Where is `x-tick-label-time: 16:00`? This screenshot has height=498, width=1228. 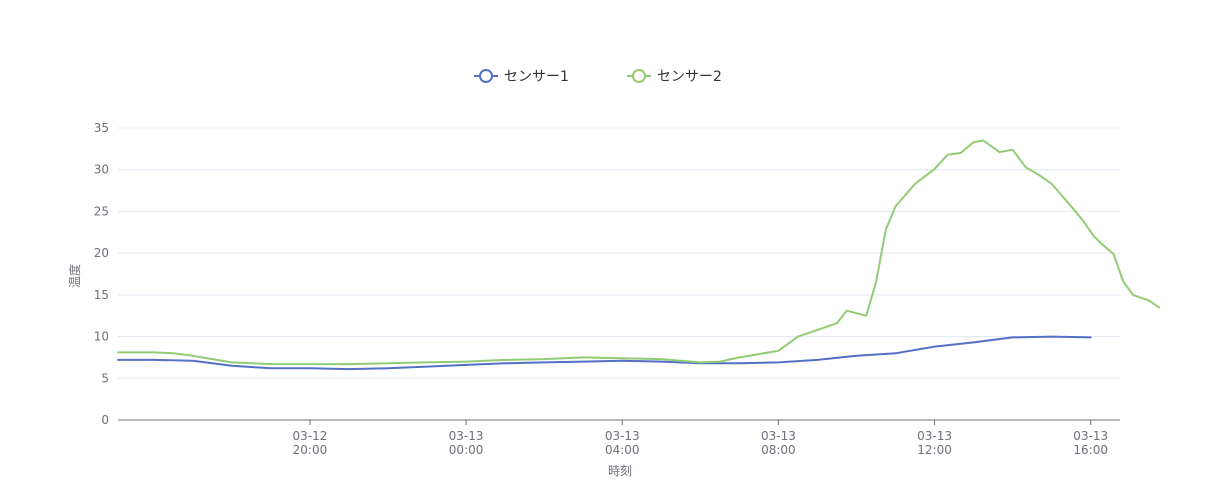
x-tick-label-time: 16:00 is located at coordinates (1090, 450).